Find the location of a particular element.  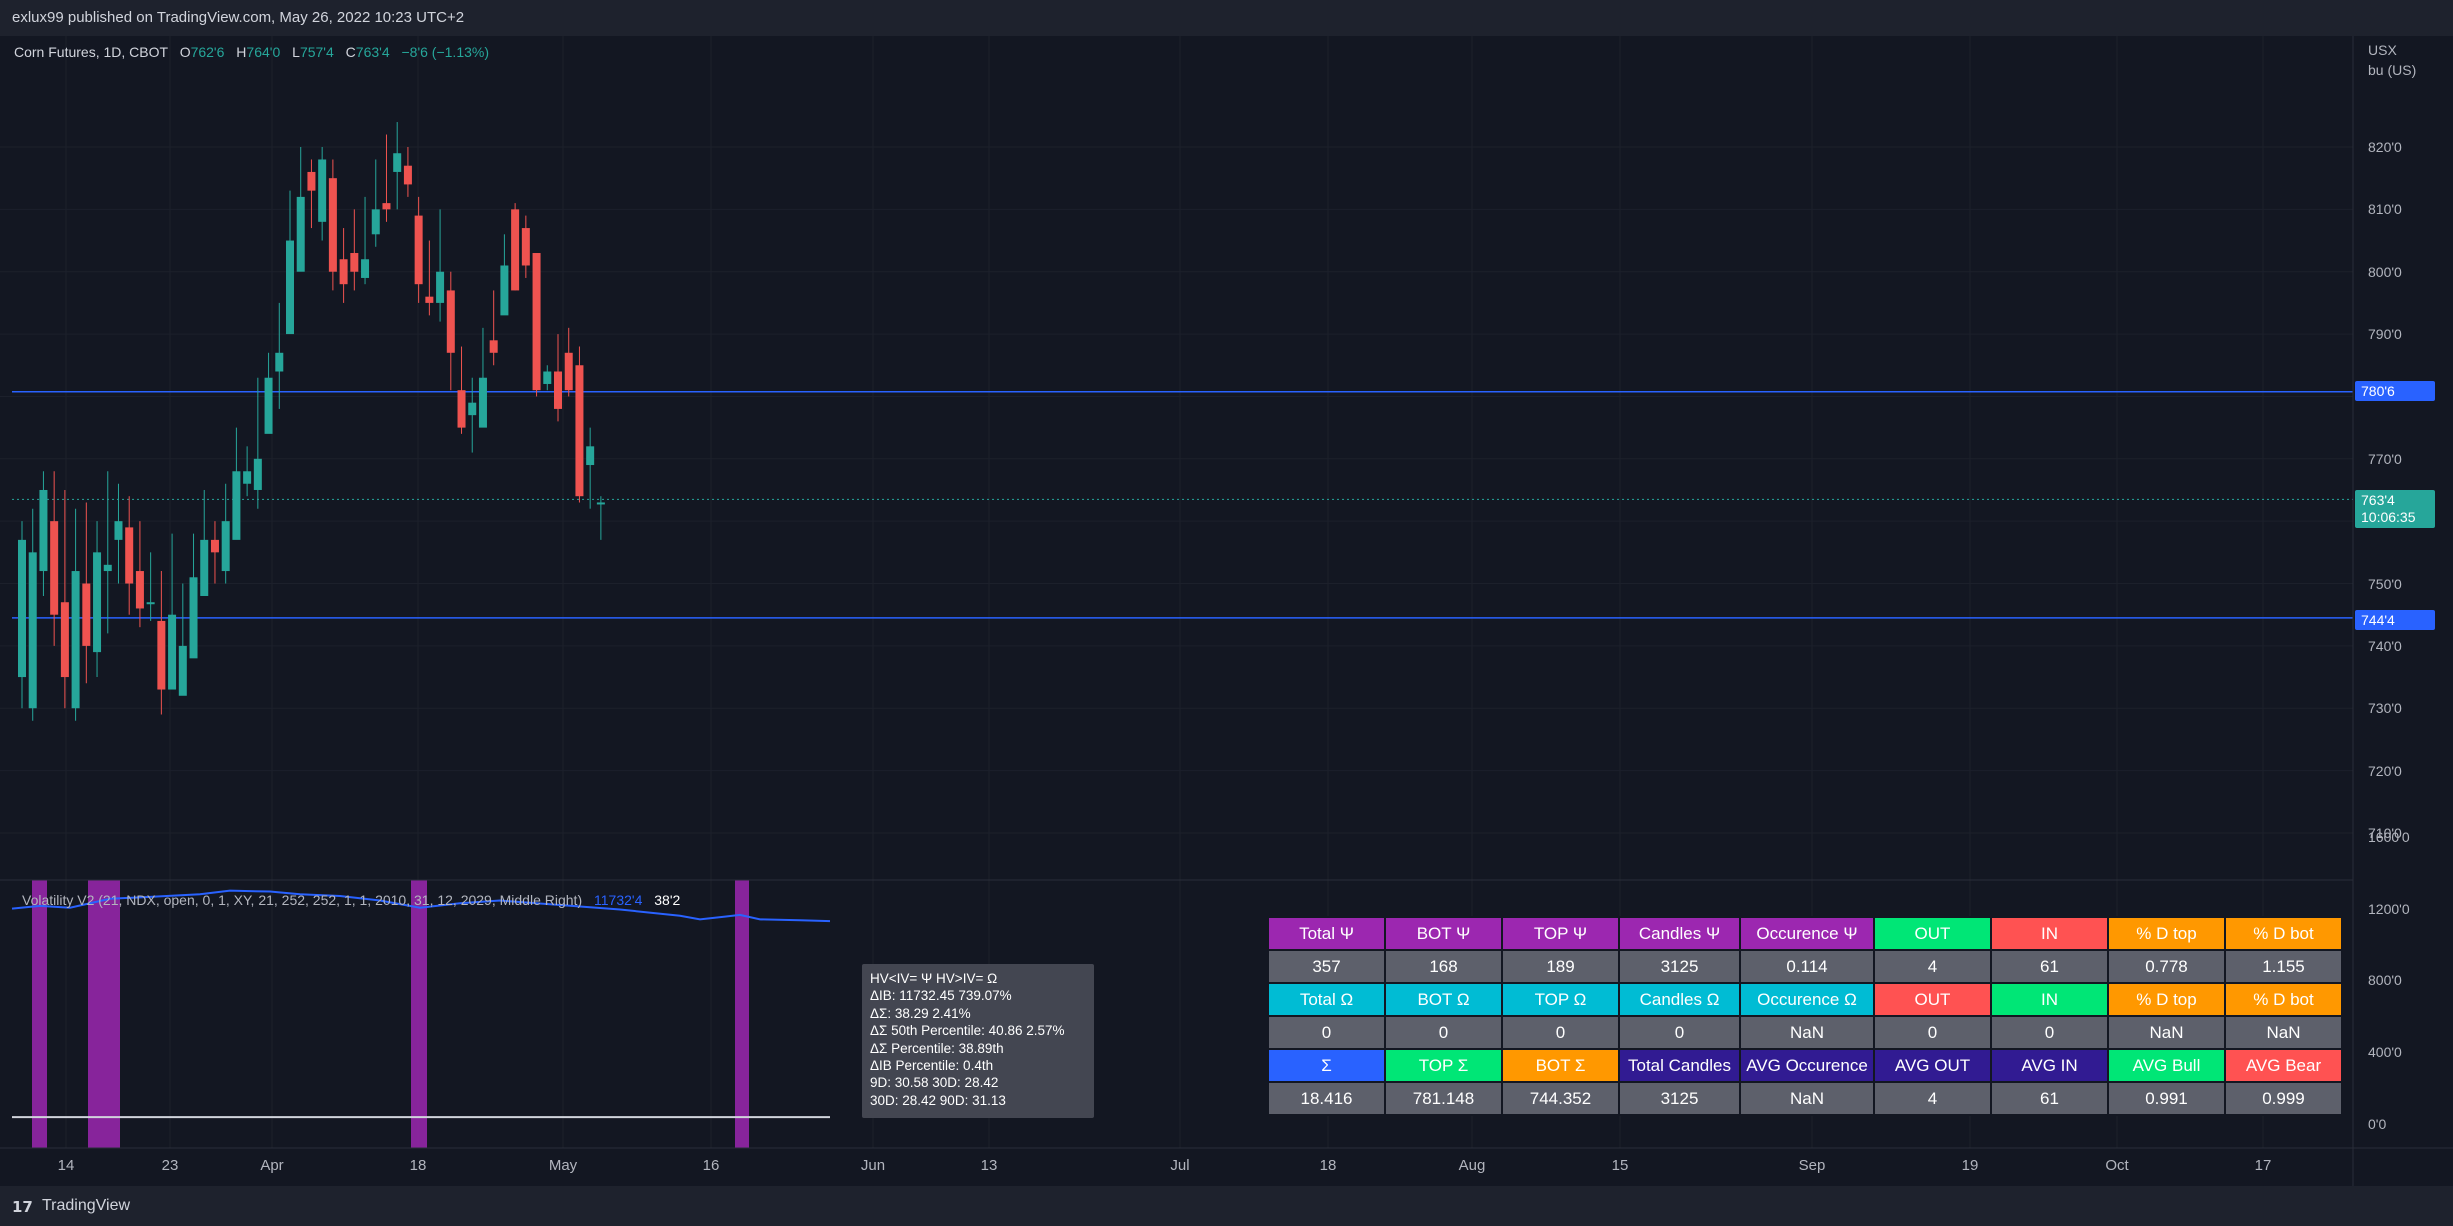

stats-cell: AVG Occurence is located at coordinates (1807, 1065).